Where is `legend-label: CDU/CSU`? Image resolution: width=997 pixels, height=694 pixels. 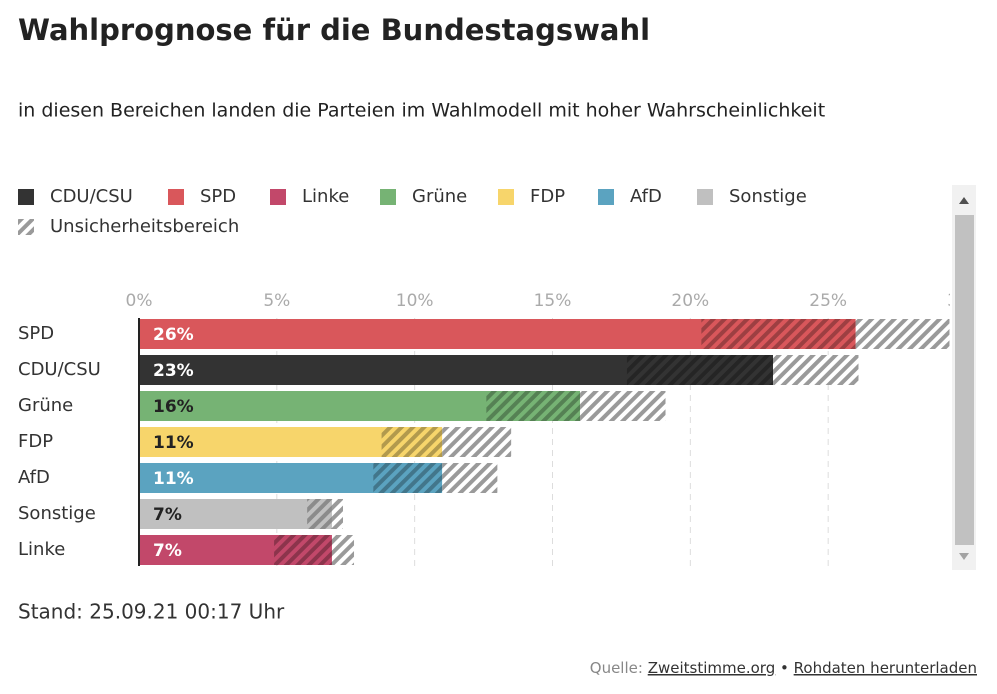 legend-label: CDU/CSU is located at coordinates (91, 196).